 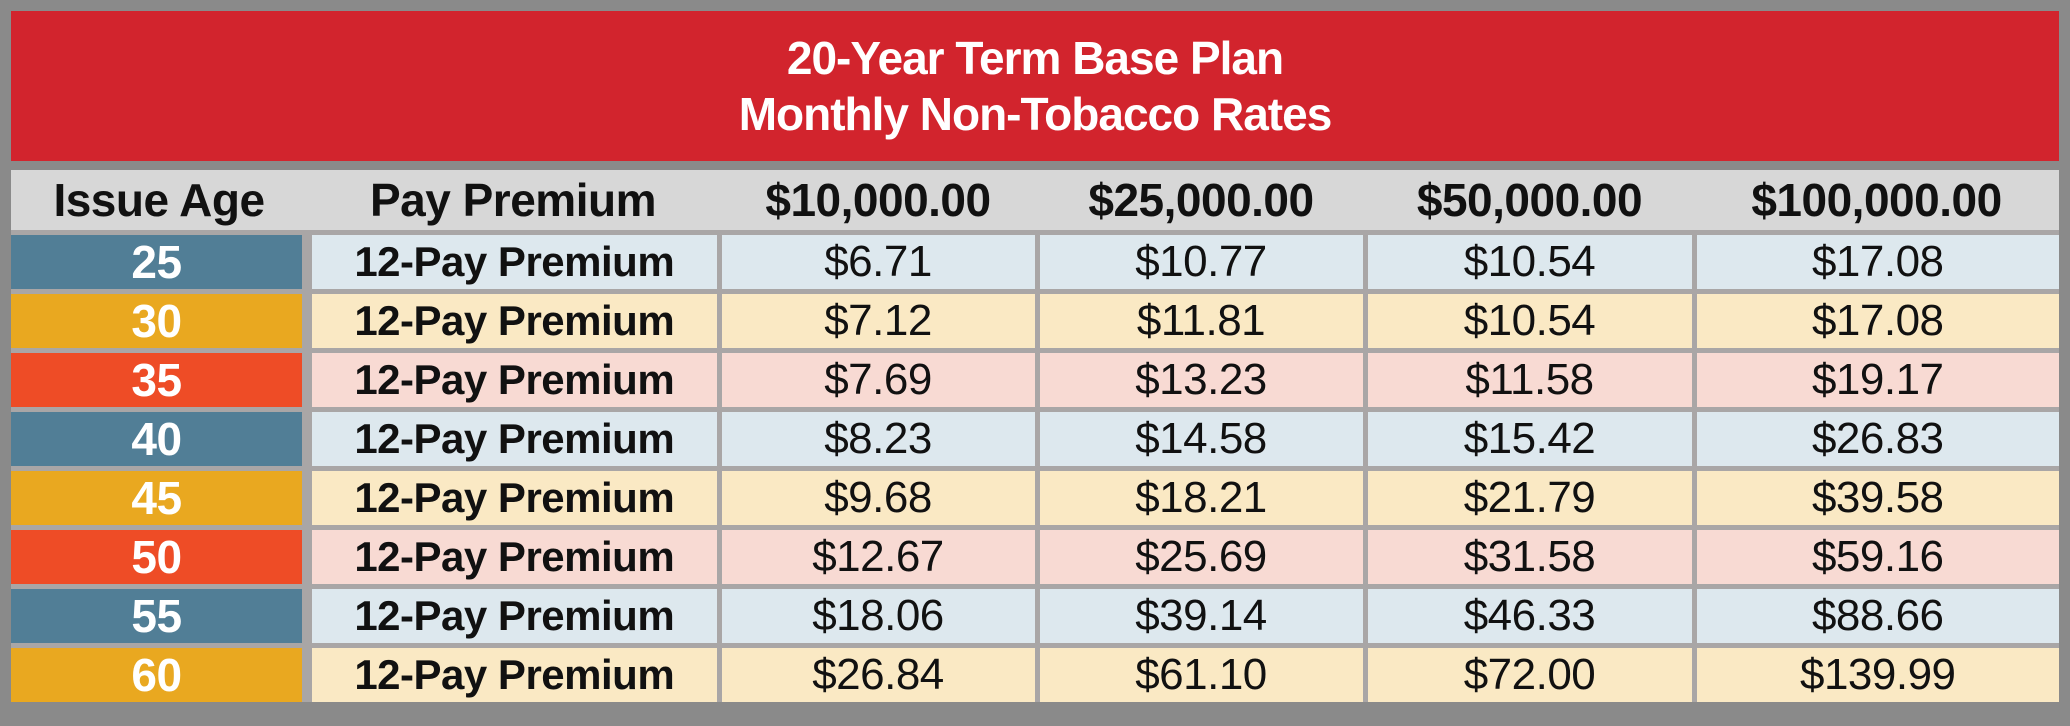 What do you see at coordinates (1201, 672) in the screenshot?
I see `rate-cell: $61.10` at bounding box center [1201, 672].